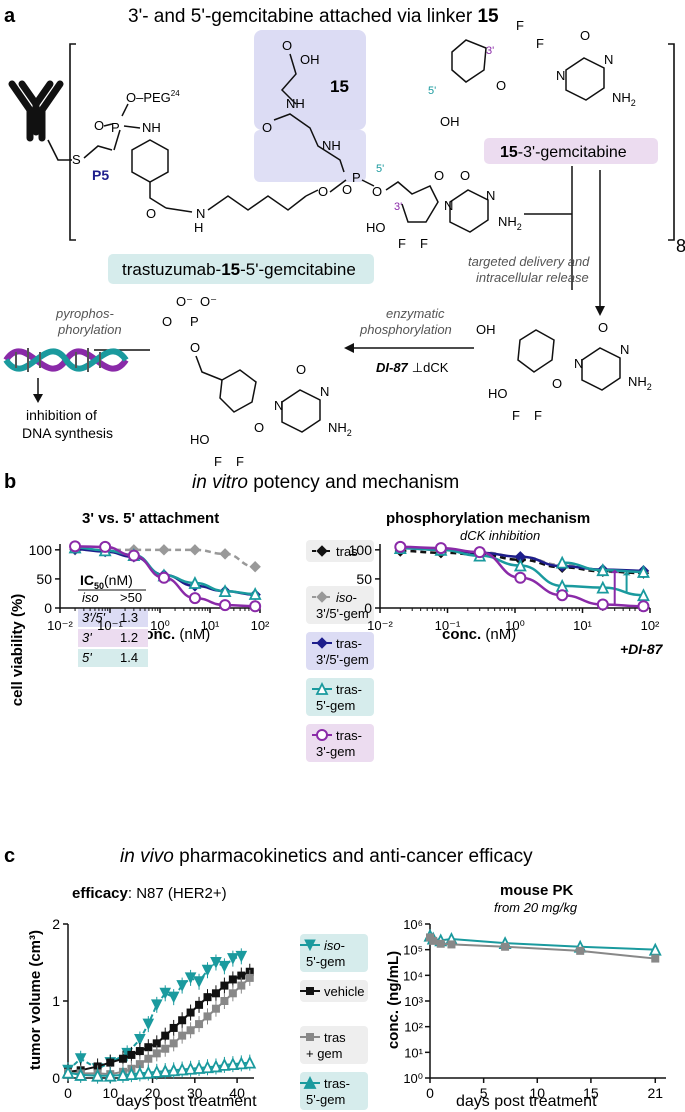 This screenshot has height=1112, width=685. I want to click on legend-label: vehicle, so click(344, 991).